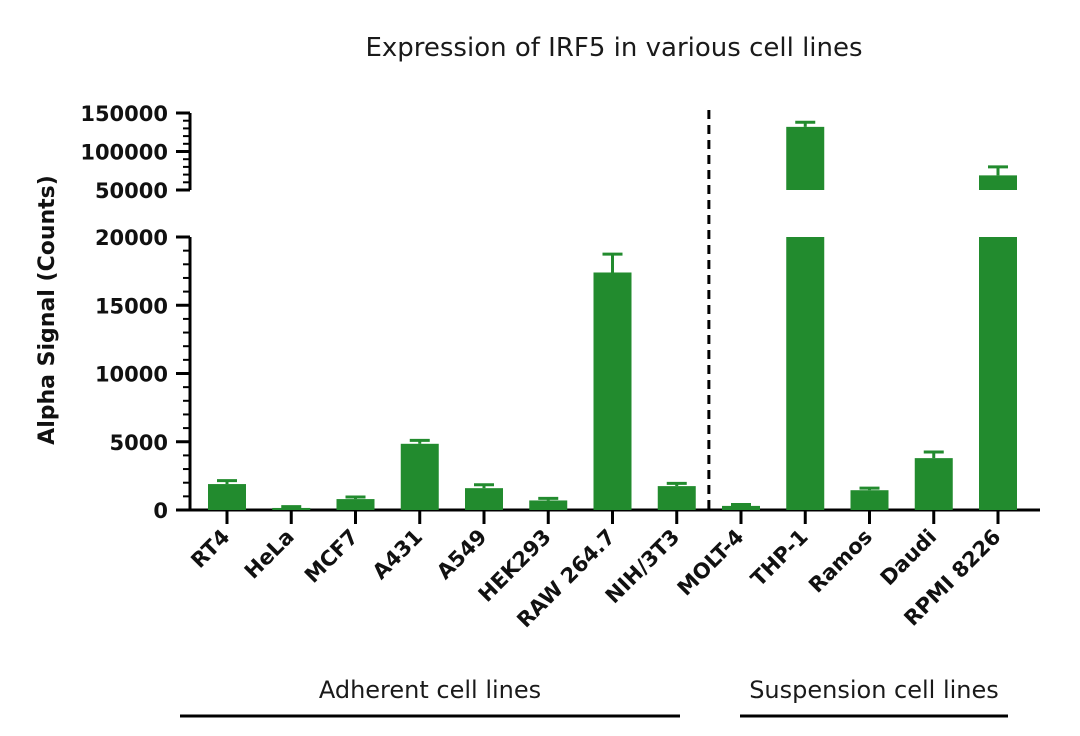 The image size is (1080, 736). Describe the element at coordinates (869, 500) in the screenshot. I see `bar-ramos` at that location.